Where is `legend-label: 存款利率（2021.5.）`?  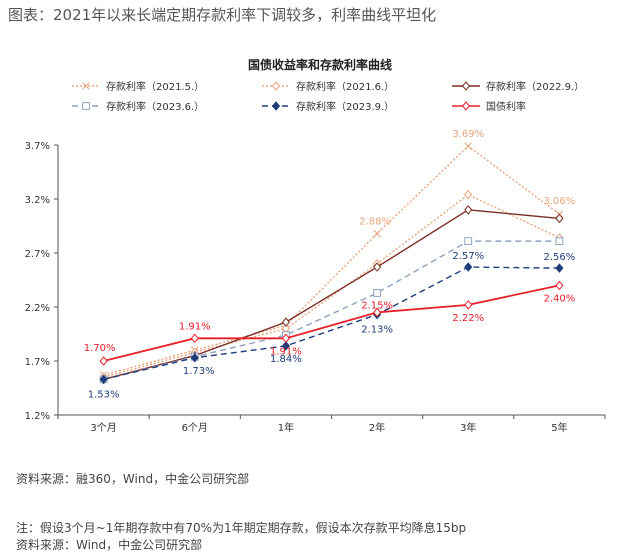
legend-label: 存款利率（2021.5.） is located at coordinates (155, 86).